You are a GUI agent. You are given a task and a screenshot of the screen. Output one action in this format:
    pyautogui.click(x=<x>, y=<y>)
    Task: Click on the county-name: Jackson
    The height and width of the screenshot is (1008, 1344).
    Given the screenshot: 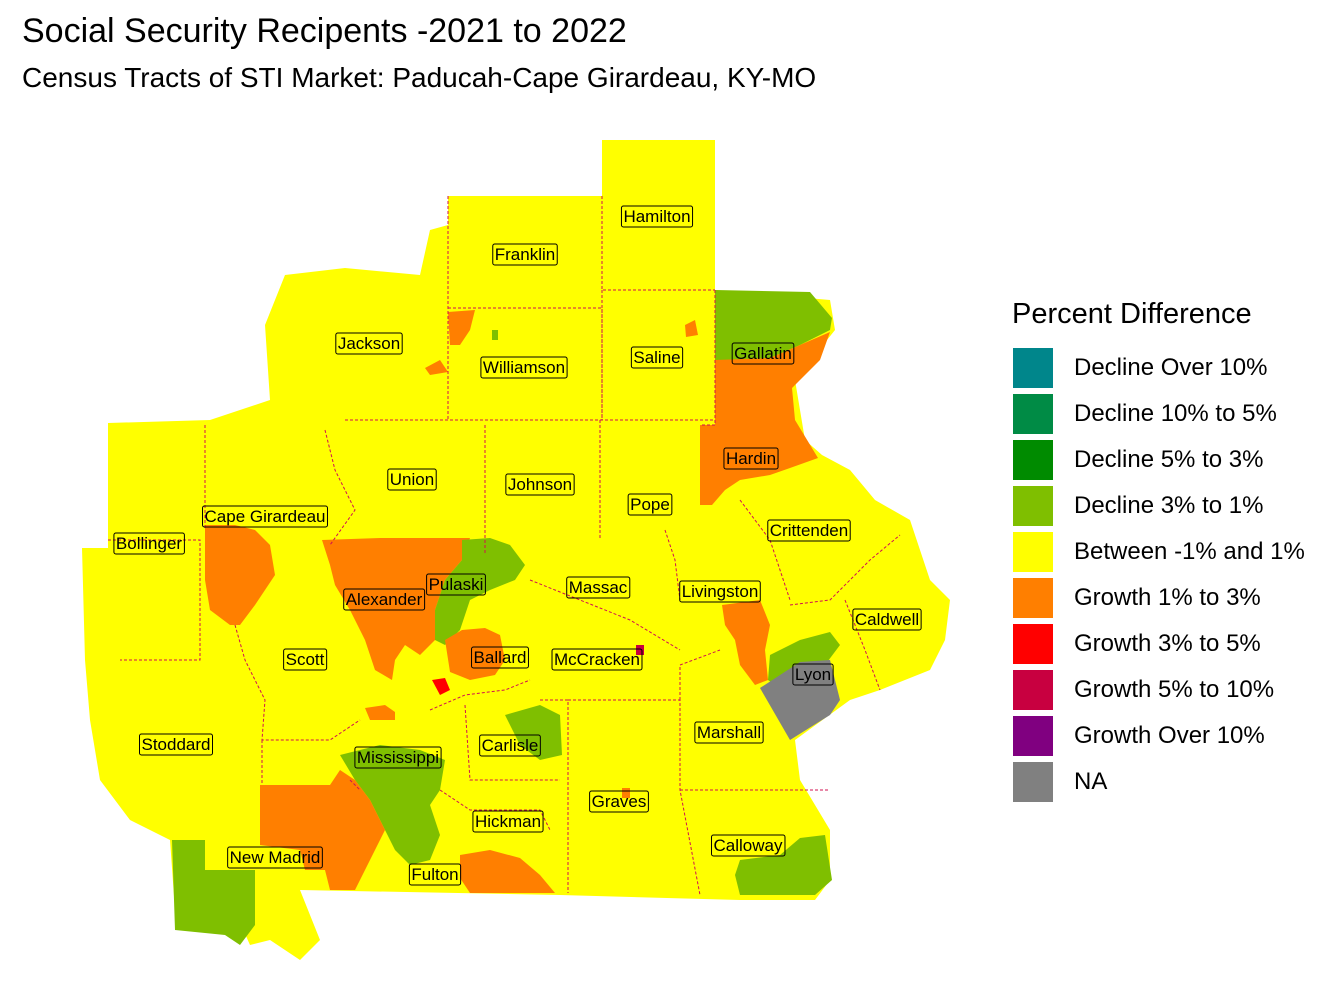 What is the action you would take?
    pyautogui.click(x=369, y=343)
    